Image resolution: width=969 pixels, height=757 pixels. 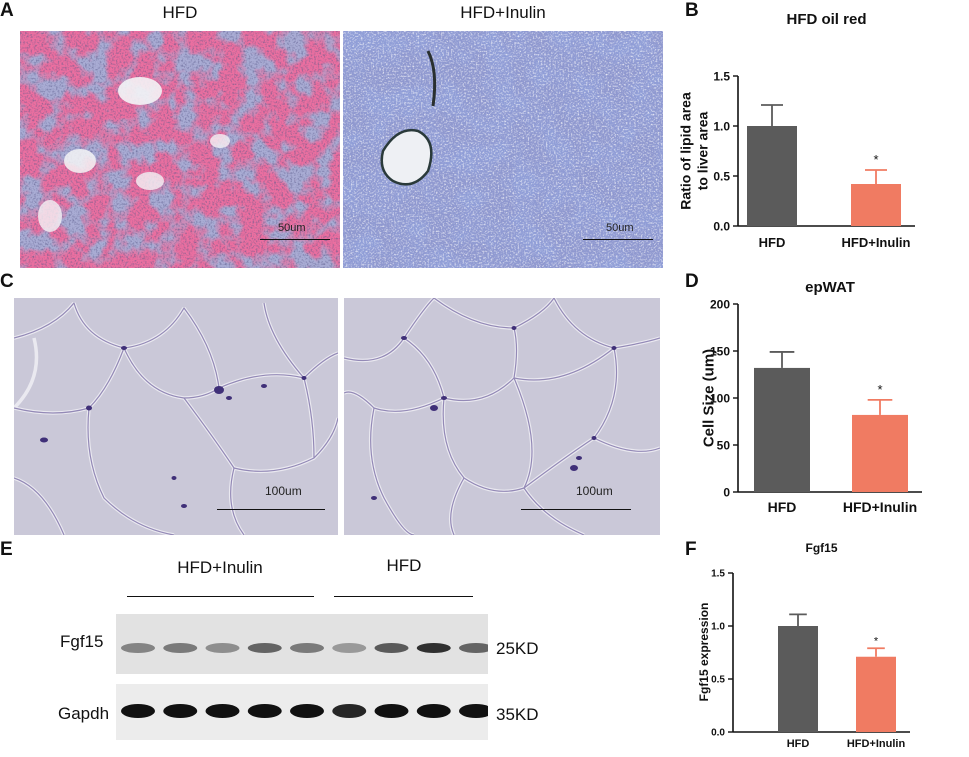 I want to click on panel-label-a: A, so click(x=7, y=10).